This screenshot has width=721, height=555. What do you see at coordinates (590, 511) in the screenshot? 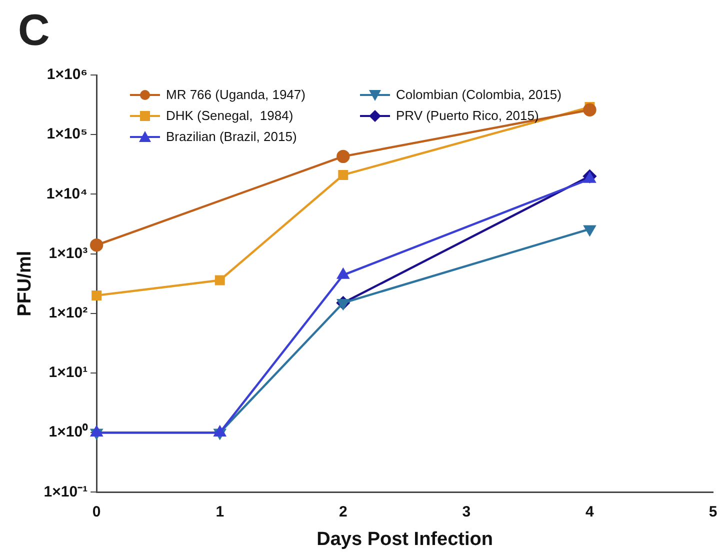
I see `x-tick-label: 4` at bounding box center [590, 511].